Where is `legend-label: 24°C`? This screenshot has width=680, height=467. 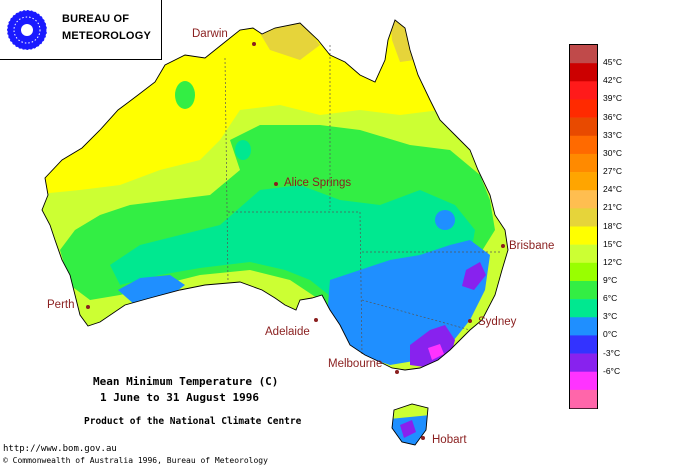
legend-label: 24°C is located at coordinates (612, 189).